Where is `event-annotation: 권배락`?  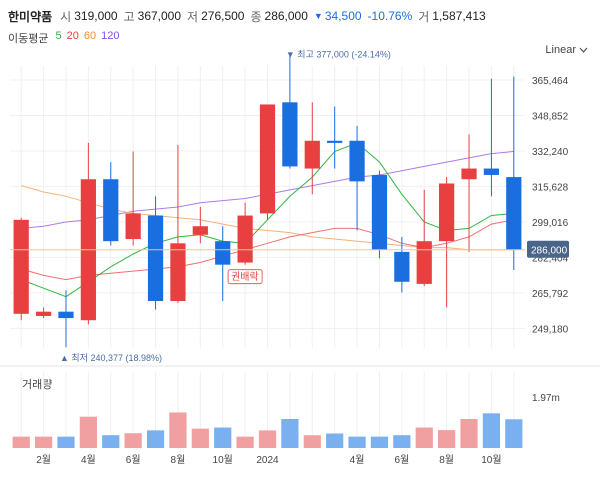
event-annotation: 권배락 is located at coordinates (245, 277).